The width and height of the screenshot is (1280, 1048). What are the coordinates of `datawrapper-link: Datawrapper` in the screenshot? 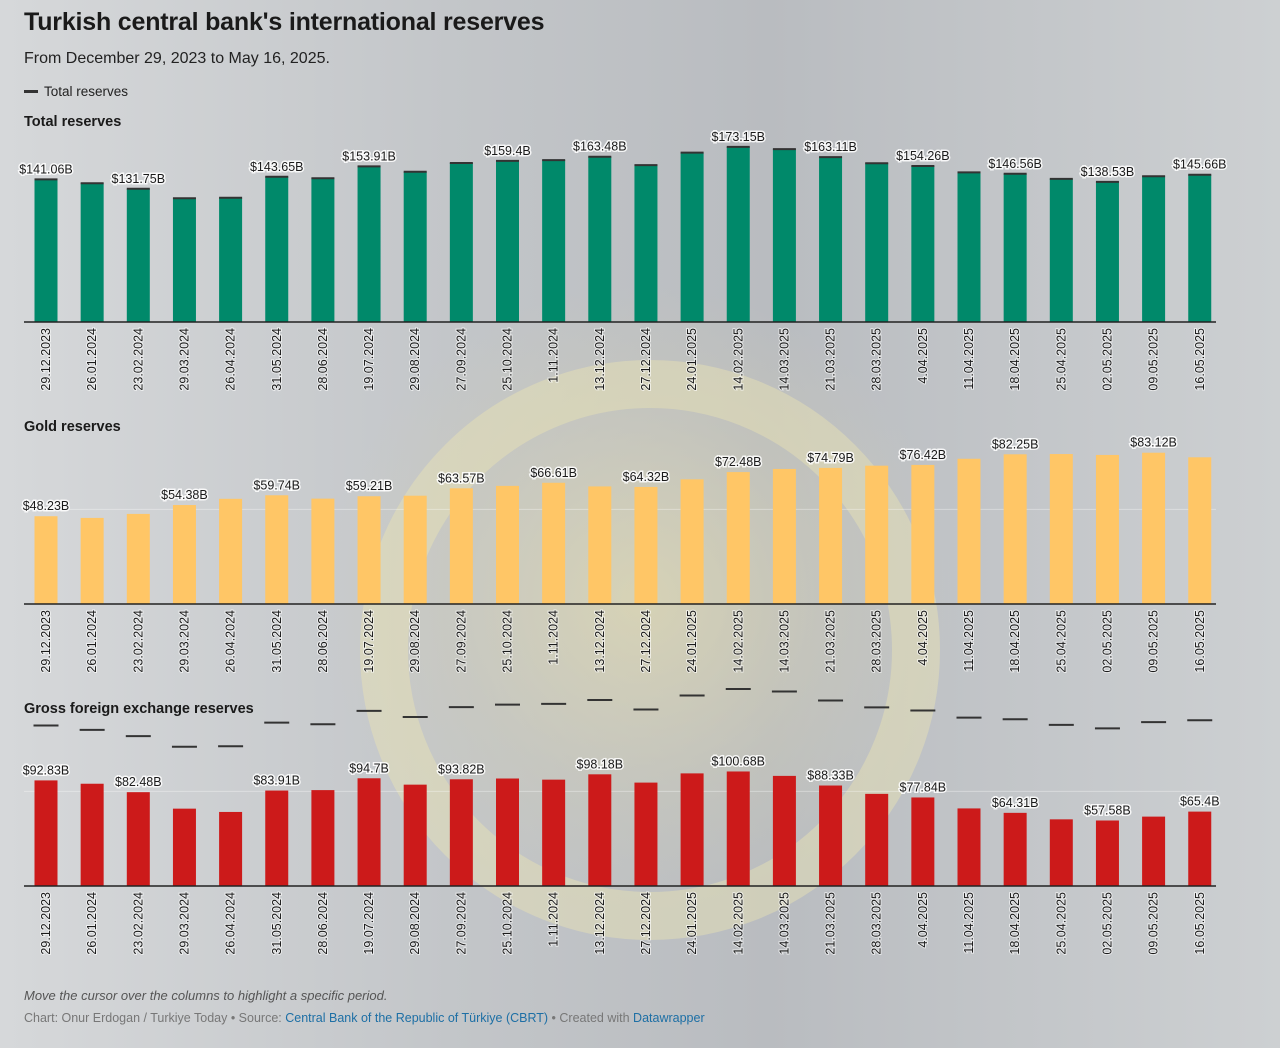 It's located at (669, 1018).